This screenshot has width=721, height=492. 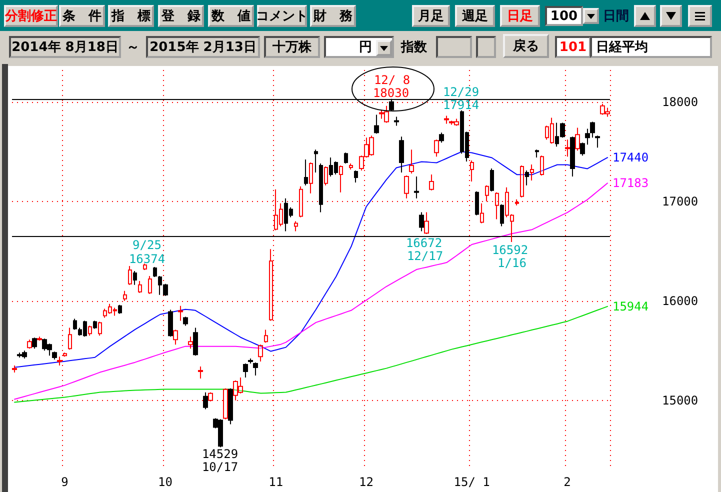 I want to click on text: 戻る, so click(x=526, y=46).